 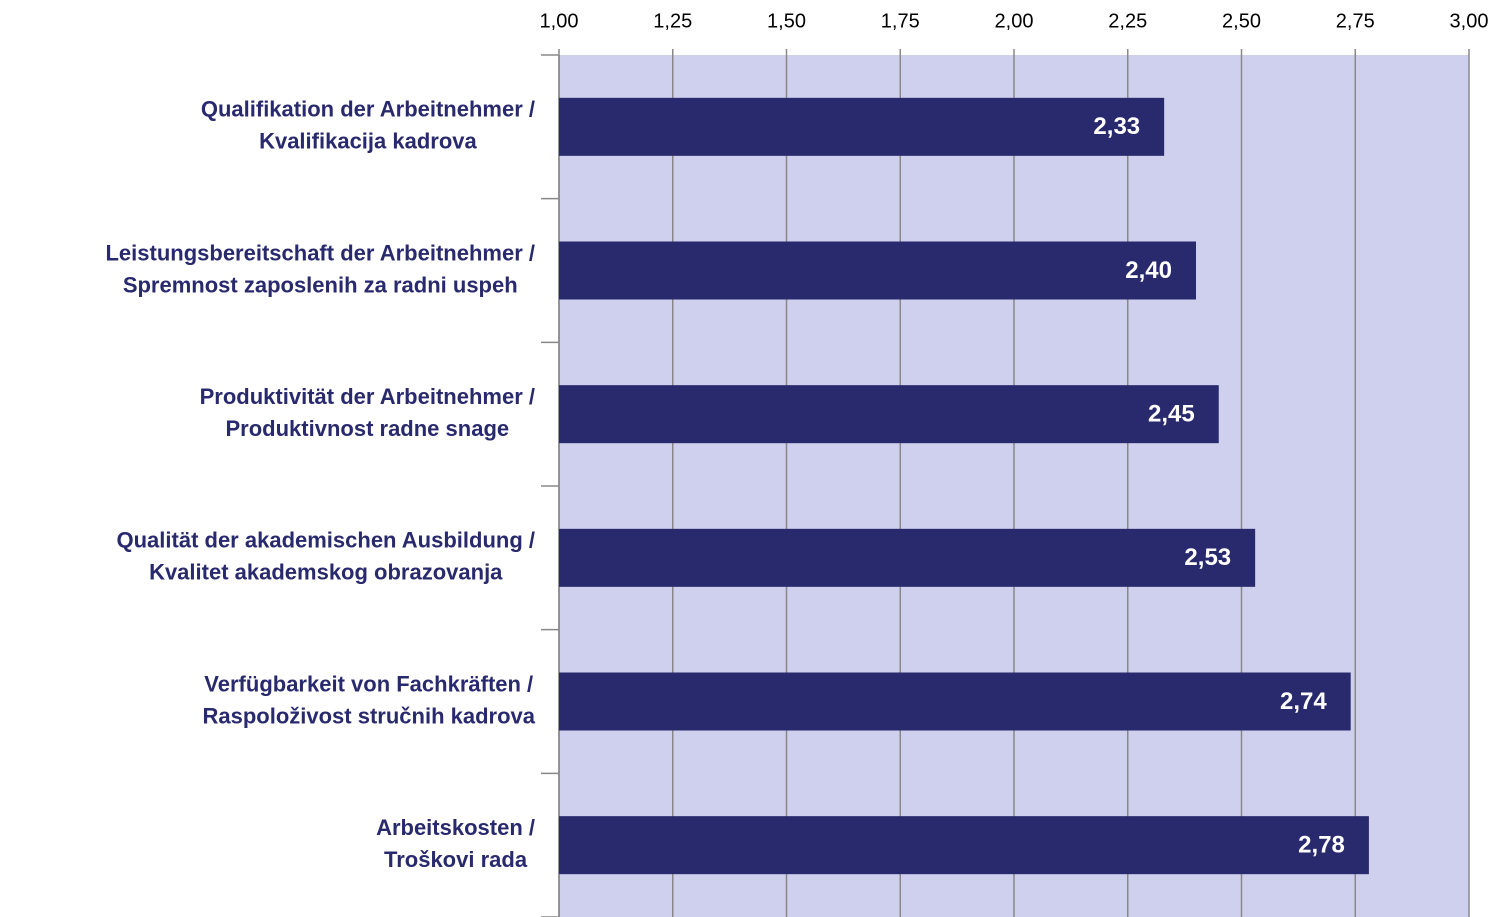 What do you see at coordinates (326, 540) in the screenshot?
I see `category-label: Qualität der akademischen Ausbildung /` at bounding box center [326, 540].